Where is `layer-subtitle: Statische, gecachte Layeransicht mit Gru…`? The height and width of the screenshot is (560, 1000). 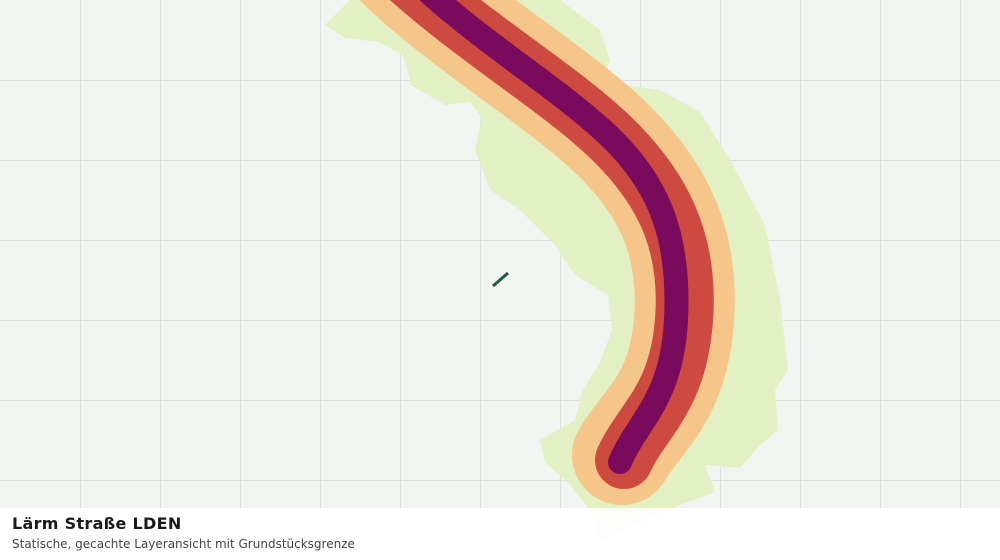 layer-subtitle: Statische, gecachte Layeransicht mit Gru… is located at coordinates (183, 544).